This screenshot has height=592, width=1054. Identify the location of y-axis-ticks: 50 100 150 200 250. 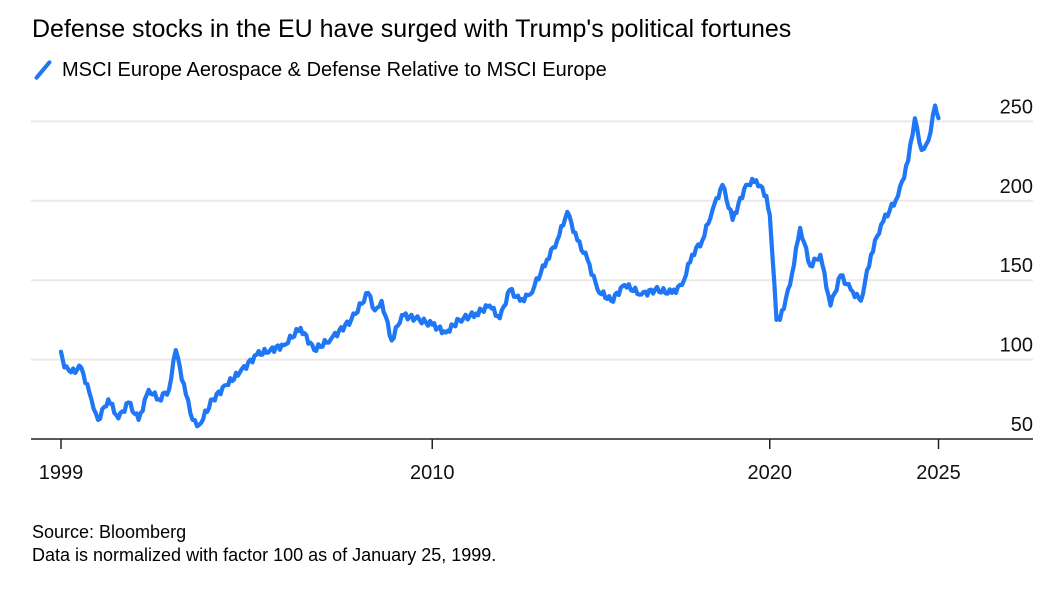
(1016, 266).